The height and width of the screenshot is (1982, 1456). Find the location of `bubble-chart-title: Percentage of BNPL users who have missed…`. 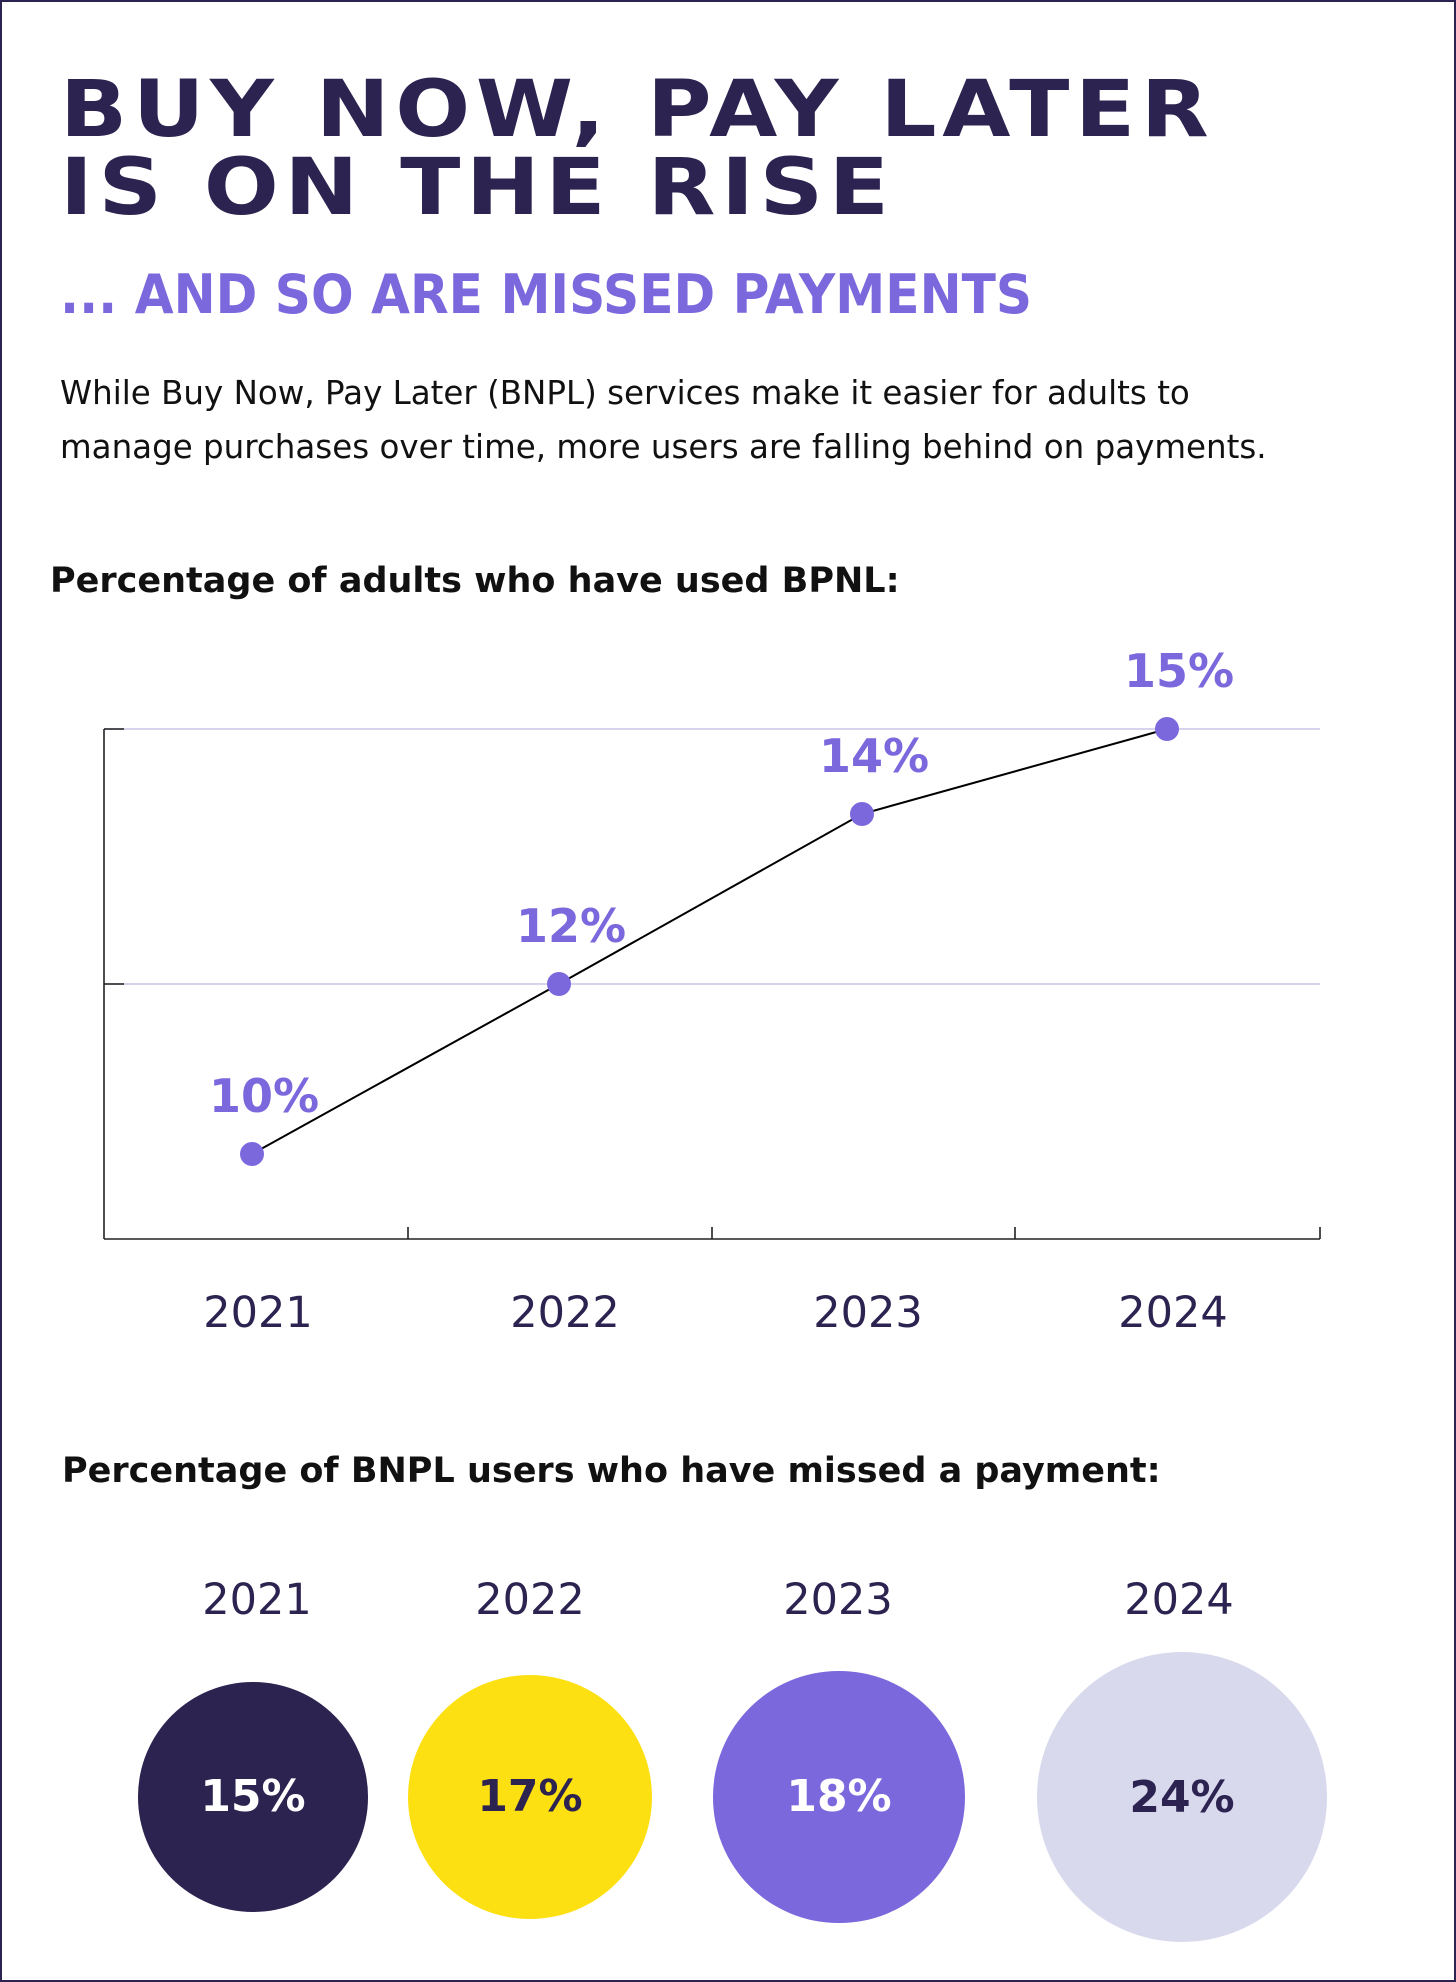

bubble-chart-title: Percentage of BNPL users who have missed… is located at coordinates (611, 1471).